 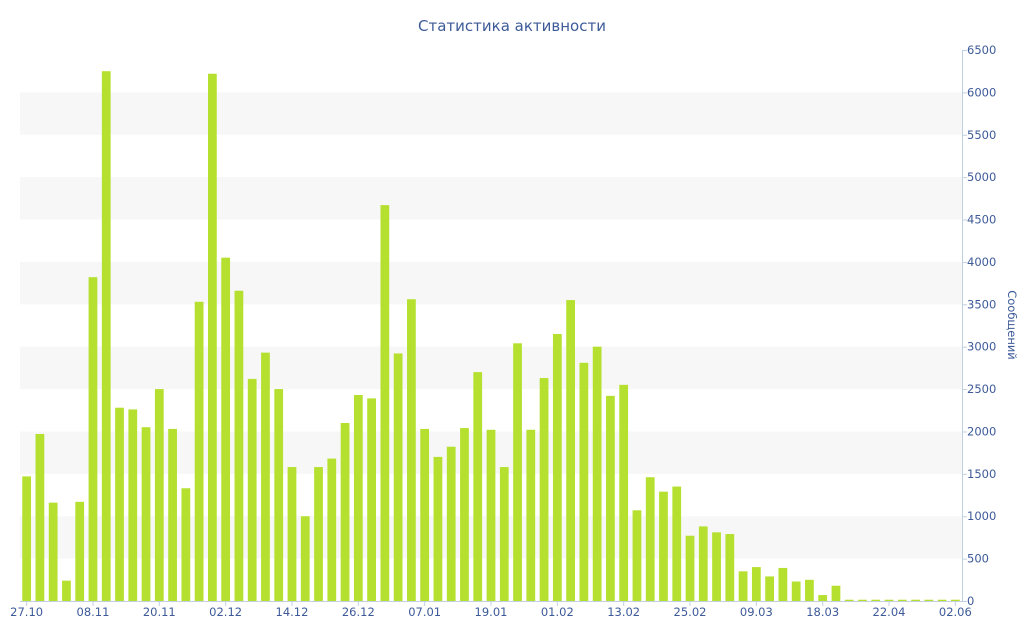 What do you see at coordinates (822, 612) in the screenshot?
I see `x-tick-label: 18.03` at bounding box center [822, 612].